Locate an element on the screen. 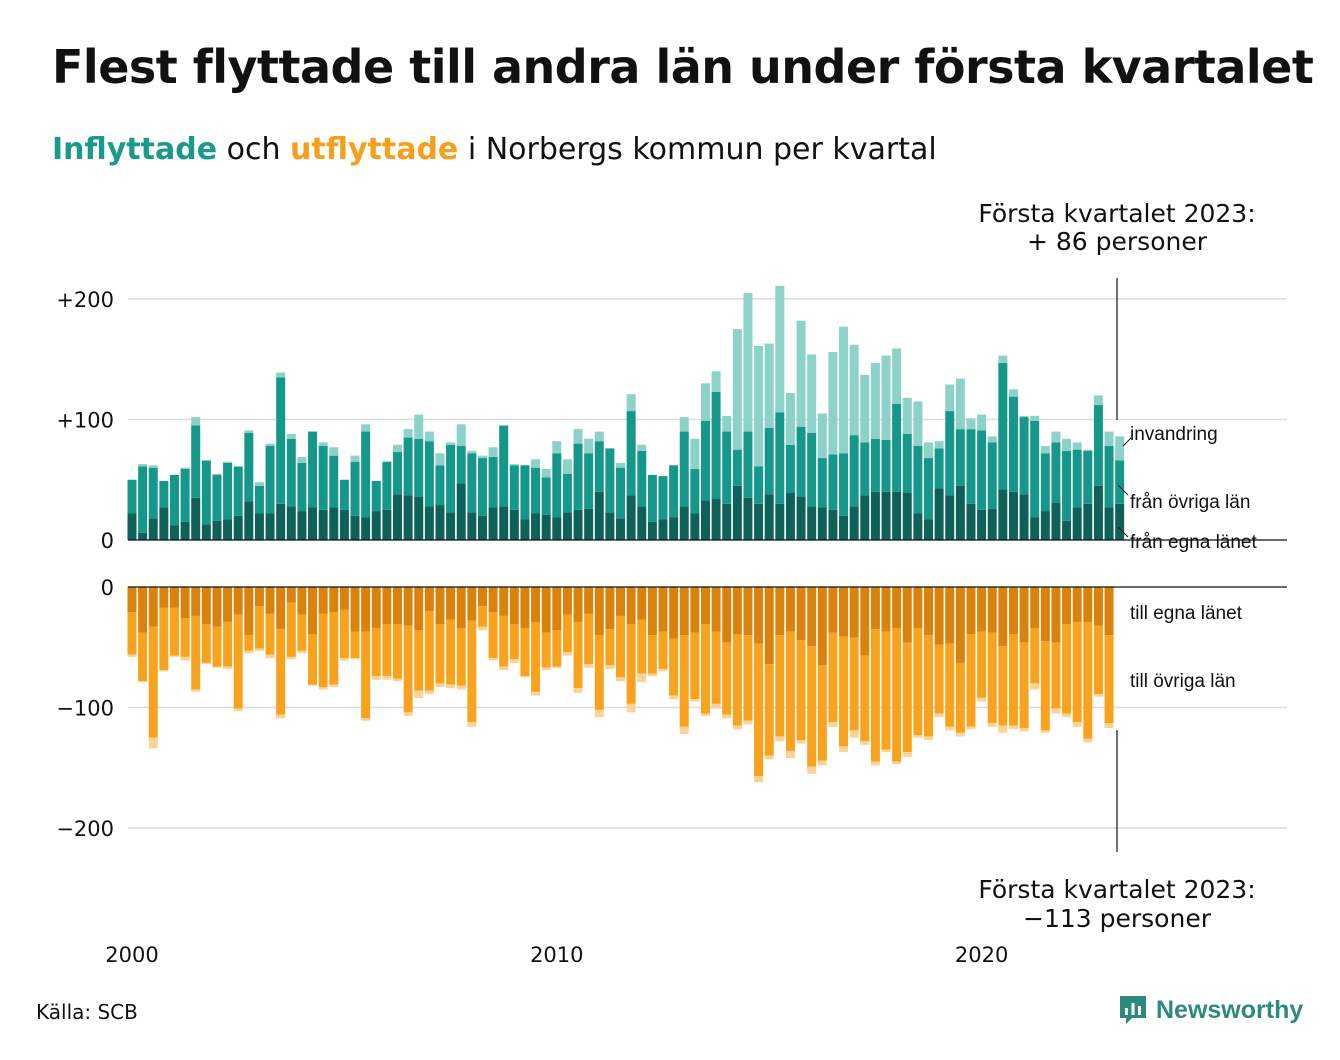 The image size is (1340, 1060). callout-bottom-line-2: −113 personer is located at coordinates (1117, 918).